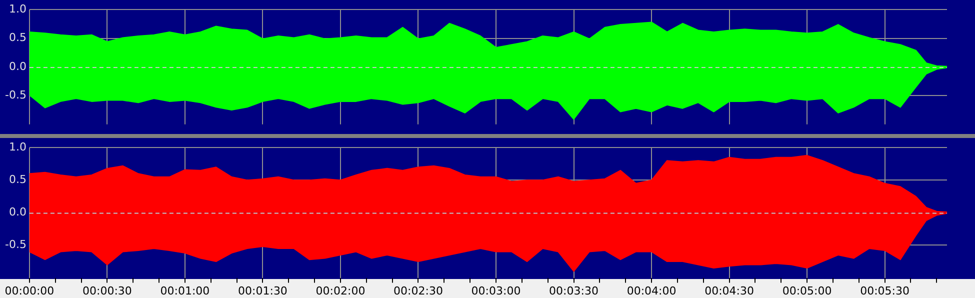 The height and width of the screenshot is (298, 975). Describe the element at coordinates (573, 291) in the screenshot. I see `x-tick-label: 00:03:30` at that location.